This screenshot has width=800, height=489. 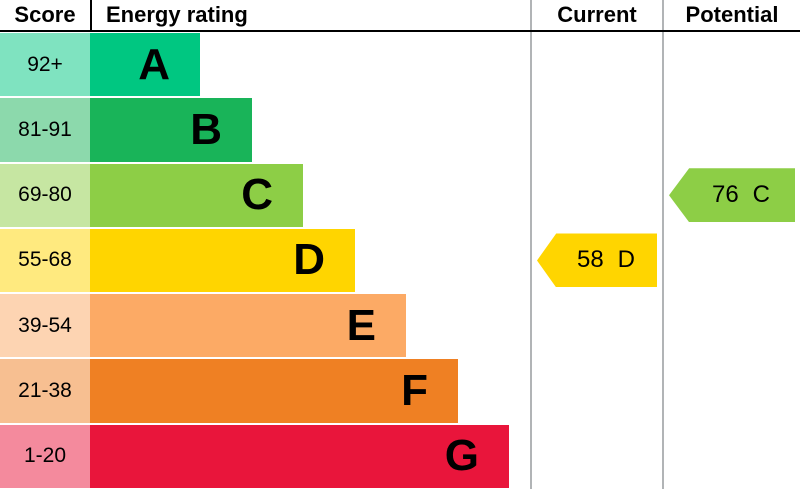 I want to click on chart-header: Score Energy rating Current Potential, so click(x=400, y=16).